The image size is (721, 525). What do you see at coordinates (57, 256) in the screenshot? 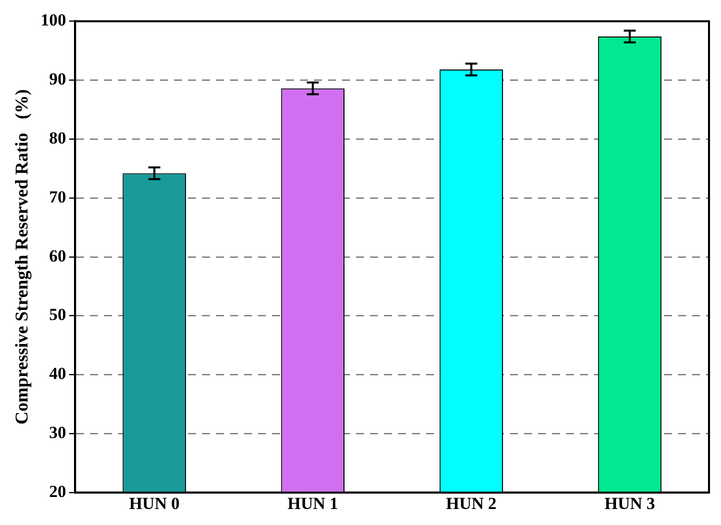
I see `y-tick-label: 60` at bounding box center [57, 256].